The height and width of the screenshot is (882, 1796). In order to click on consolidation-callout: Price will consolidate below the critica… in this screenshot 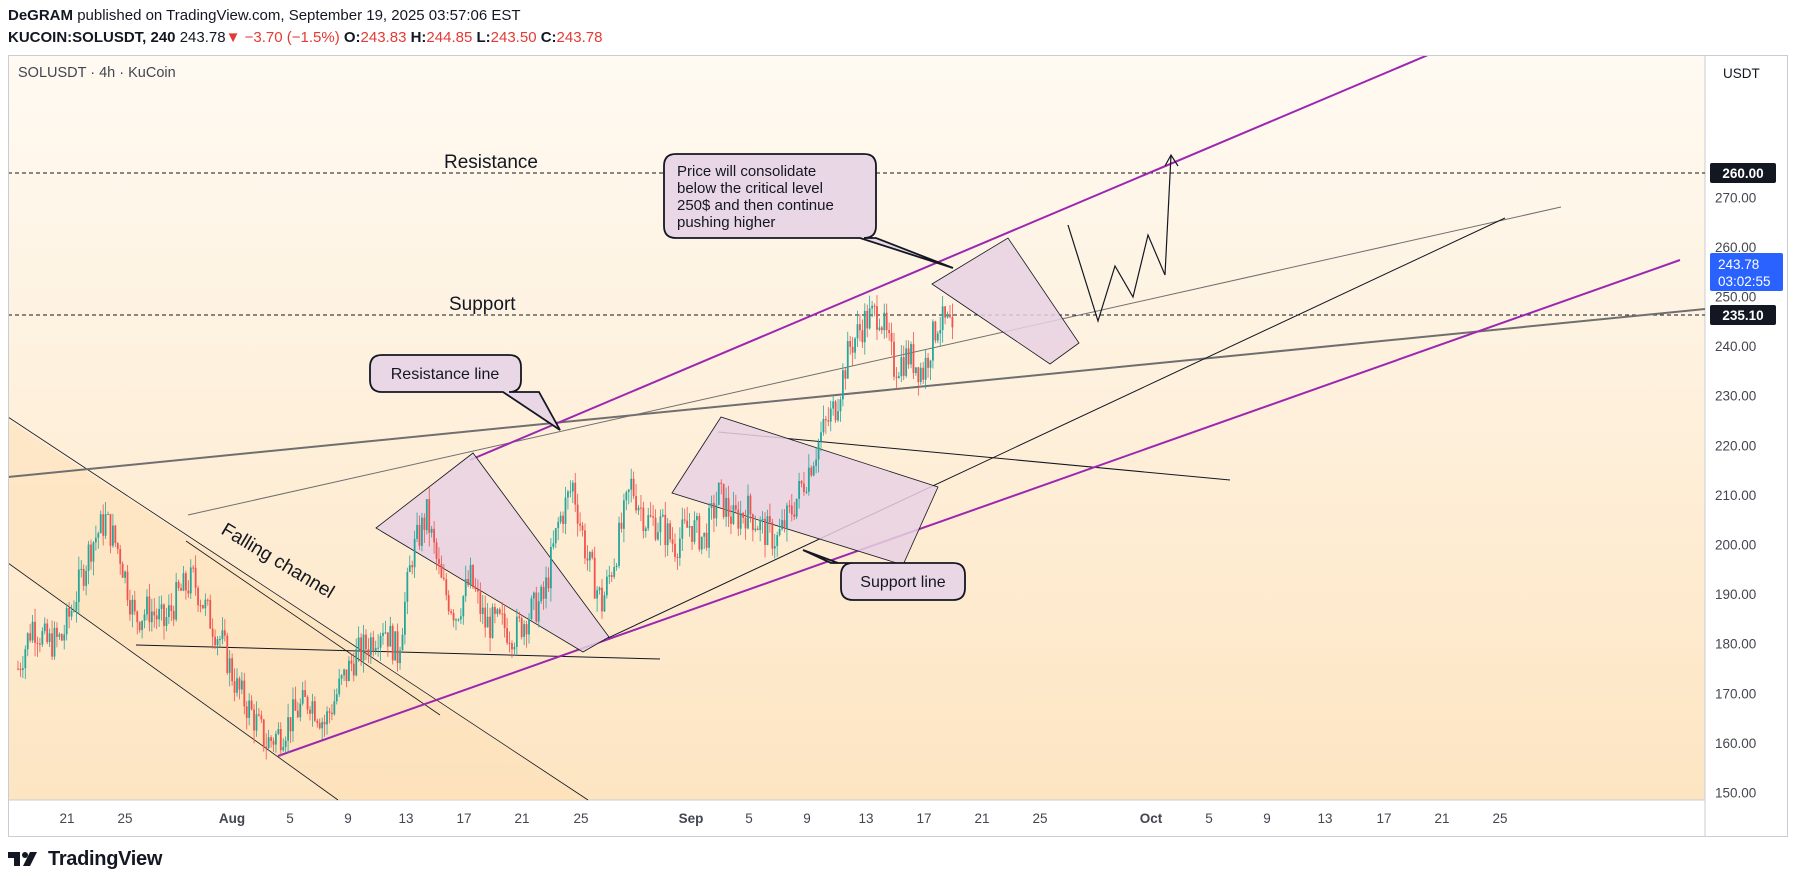, I will do `click(808, 211)`.